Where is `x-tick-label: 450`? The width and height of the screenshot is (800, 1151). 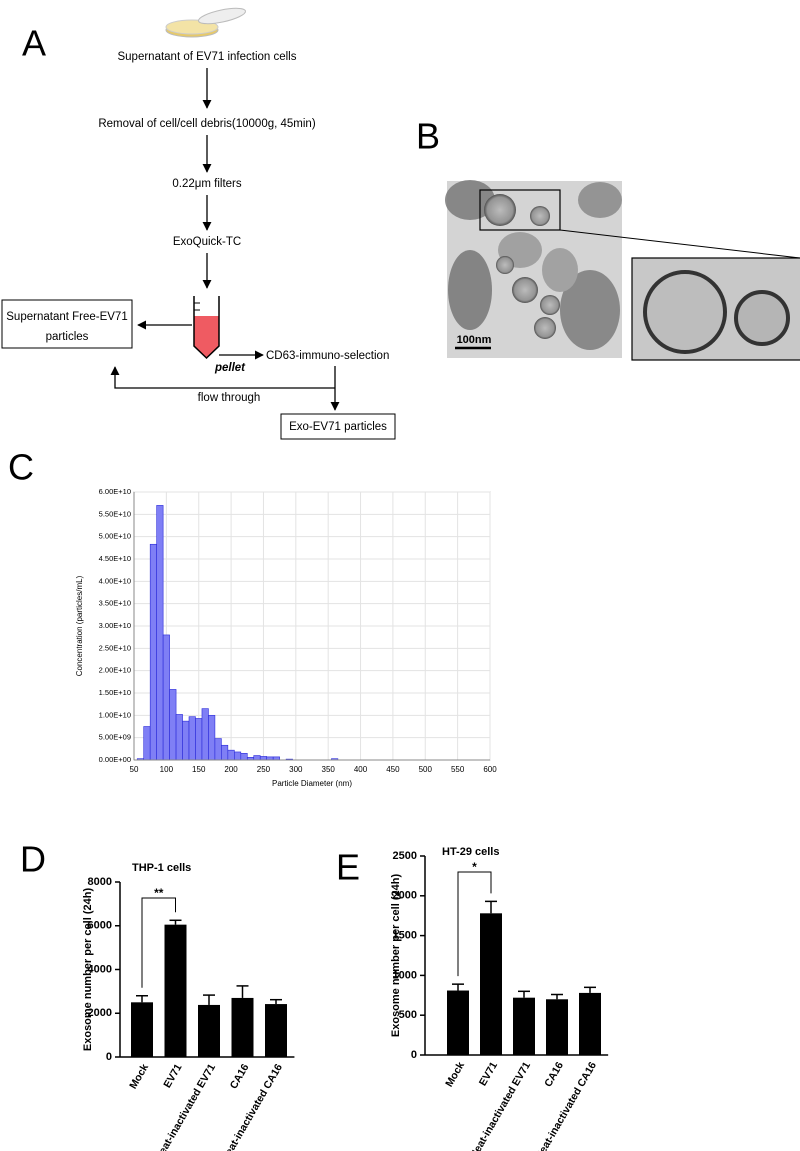
x-tick-label: 450 is located at coordinates (393, 769).